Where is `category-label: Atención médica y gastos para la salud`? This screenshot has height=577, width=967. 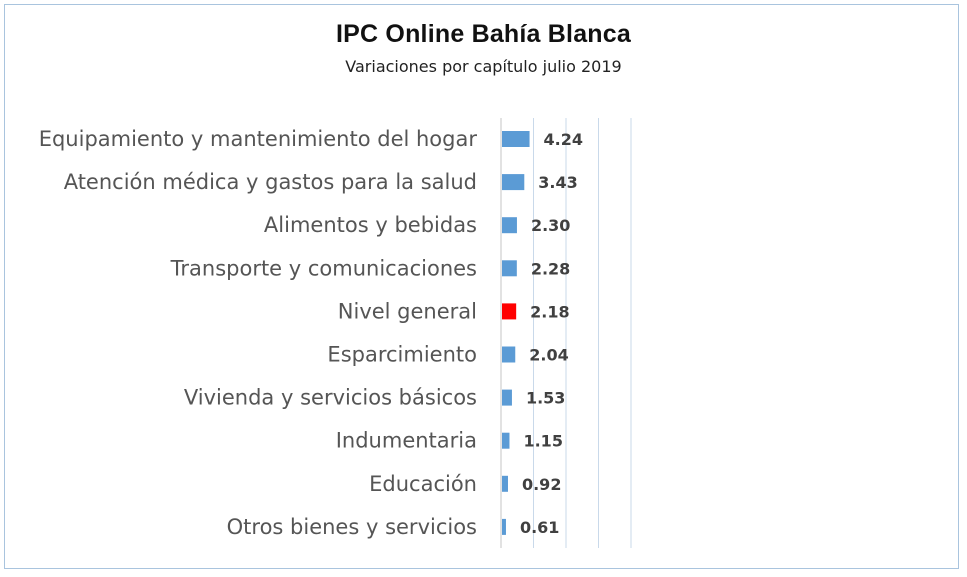 category-label: Atención médica y gastos para la salud is located at coordinates (270, 182).